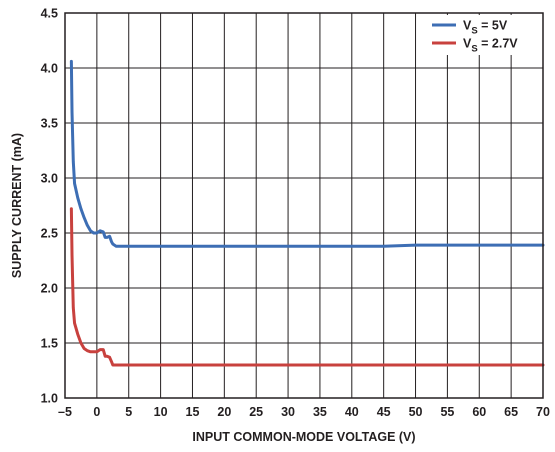  What do you see at coordinates (49, 69) in the screenshot?
I see `y-tick-label: 4.0` at bounding box center [49, 69].